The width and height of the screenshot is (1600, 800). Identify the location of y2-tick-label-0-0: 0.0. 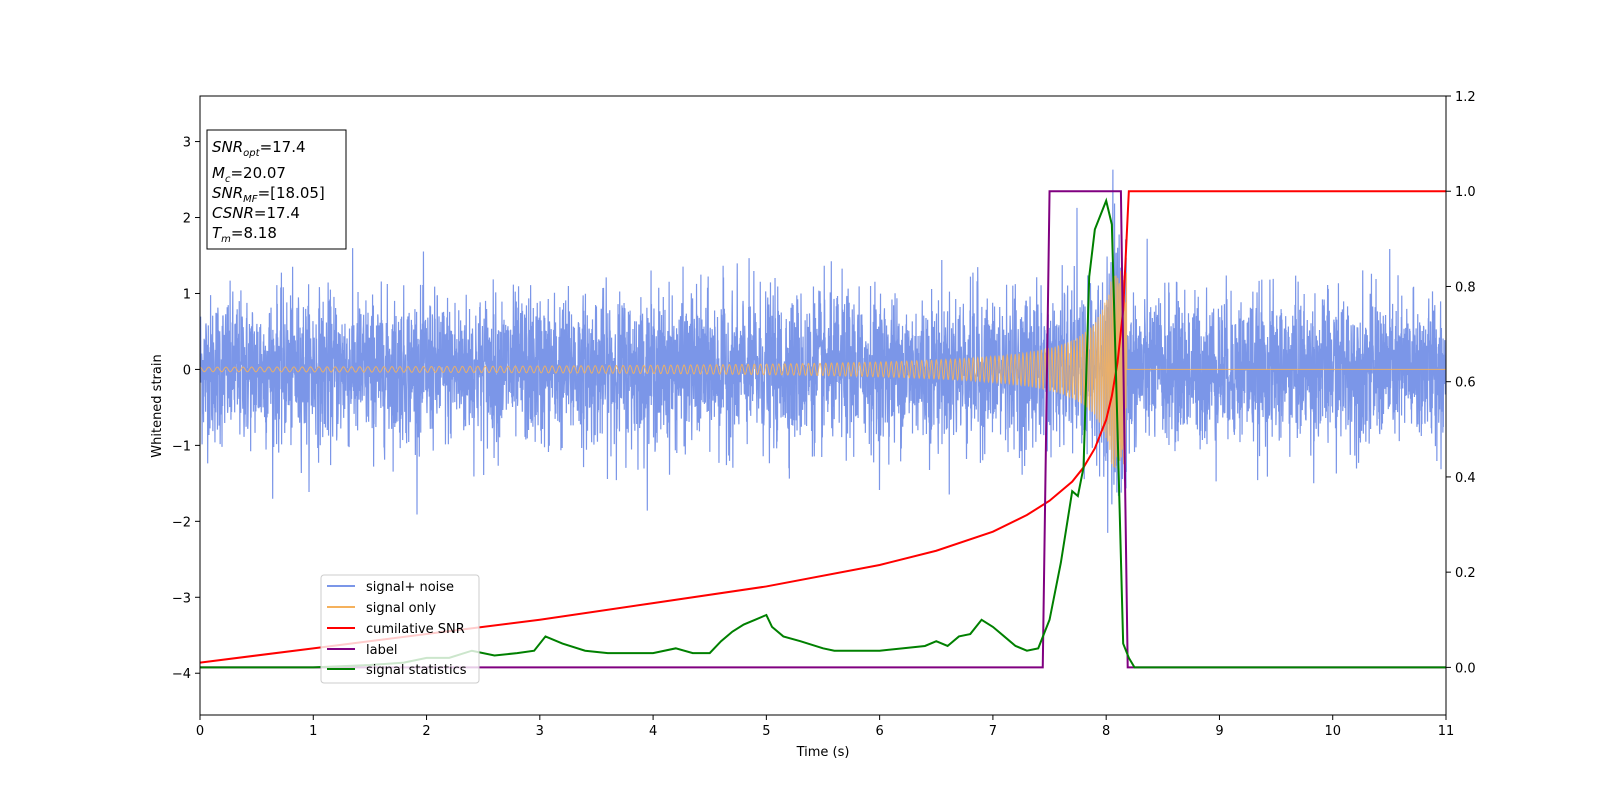
(1465, 668).